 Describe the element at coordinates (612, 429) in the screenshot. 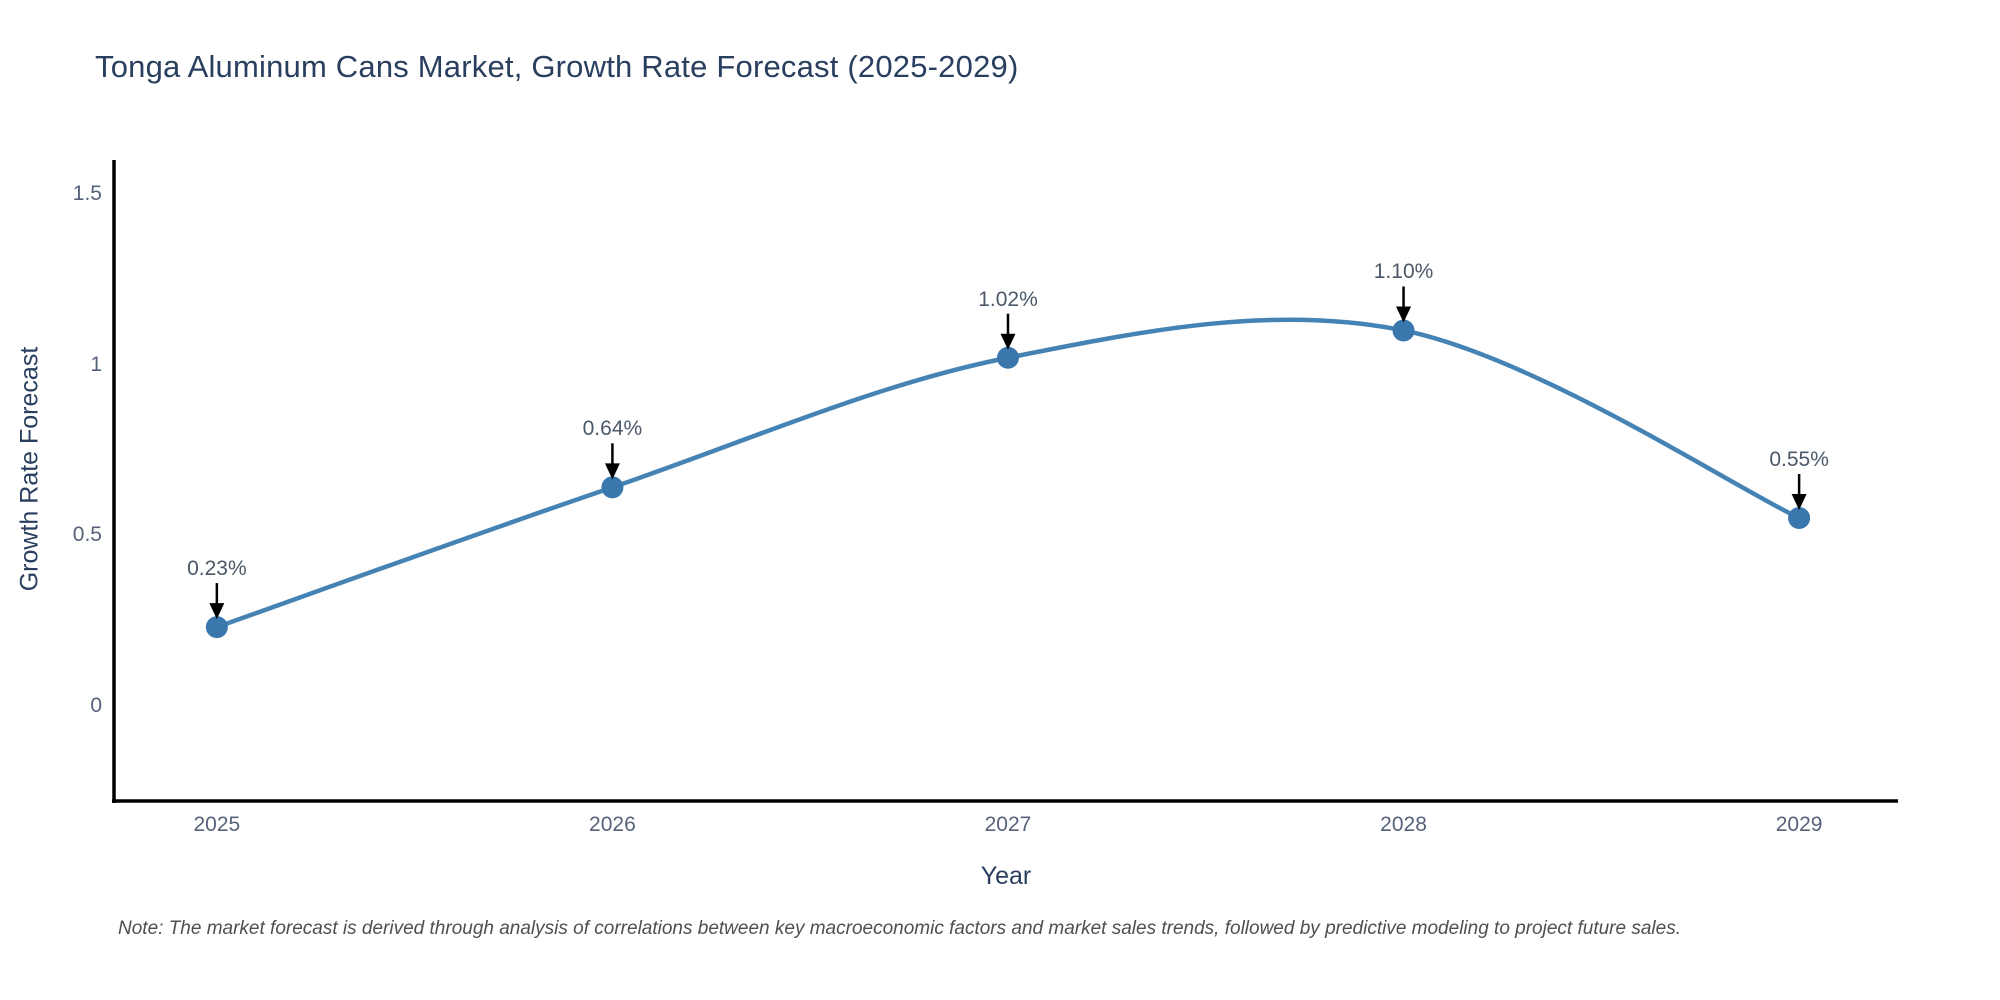

I see `data-point-value-label: 0.64%` at that location.